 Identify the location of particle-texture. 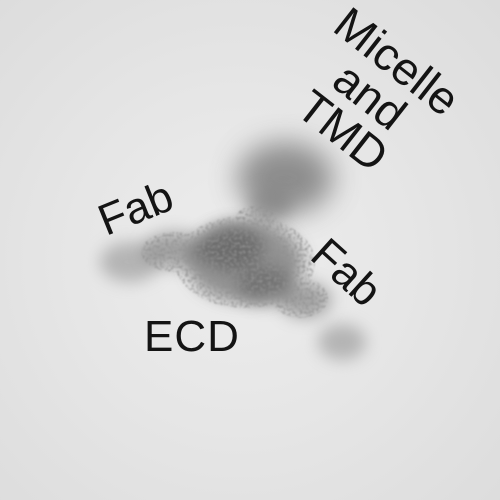
(234, 262).